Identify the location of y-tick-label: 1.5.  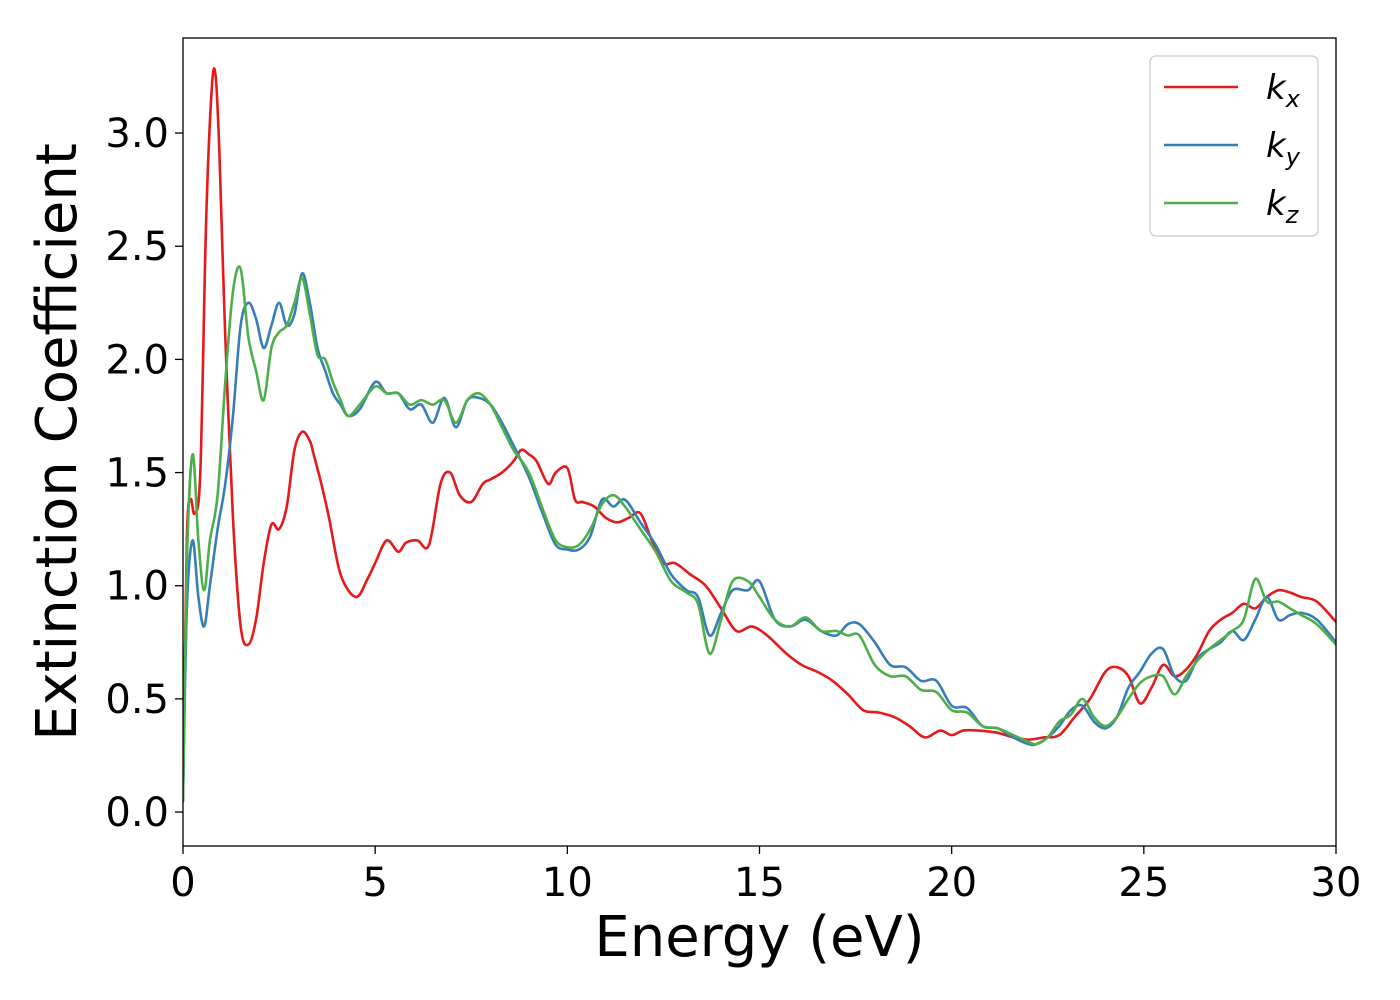
(137, 474).